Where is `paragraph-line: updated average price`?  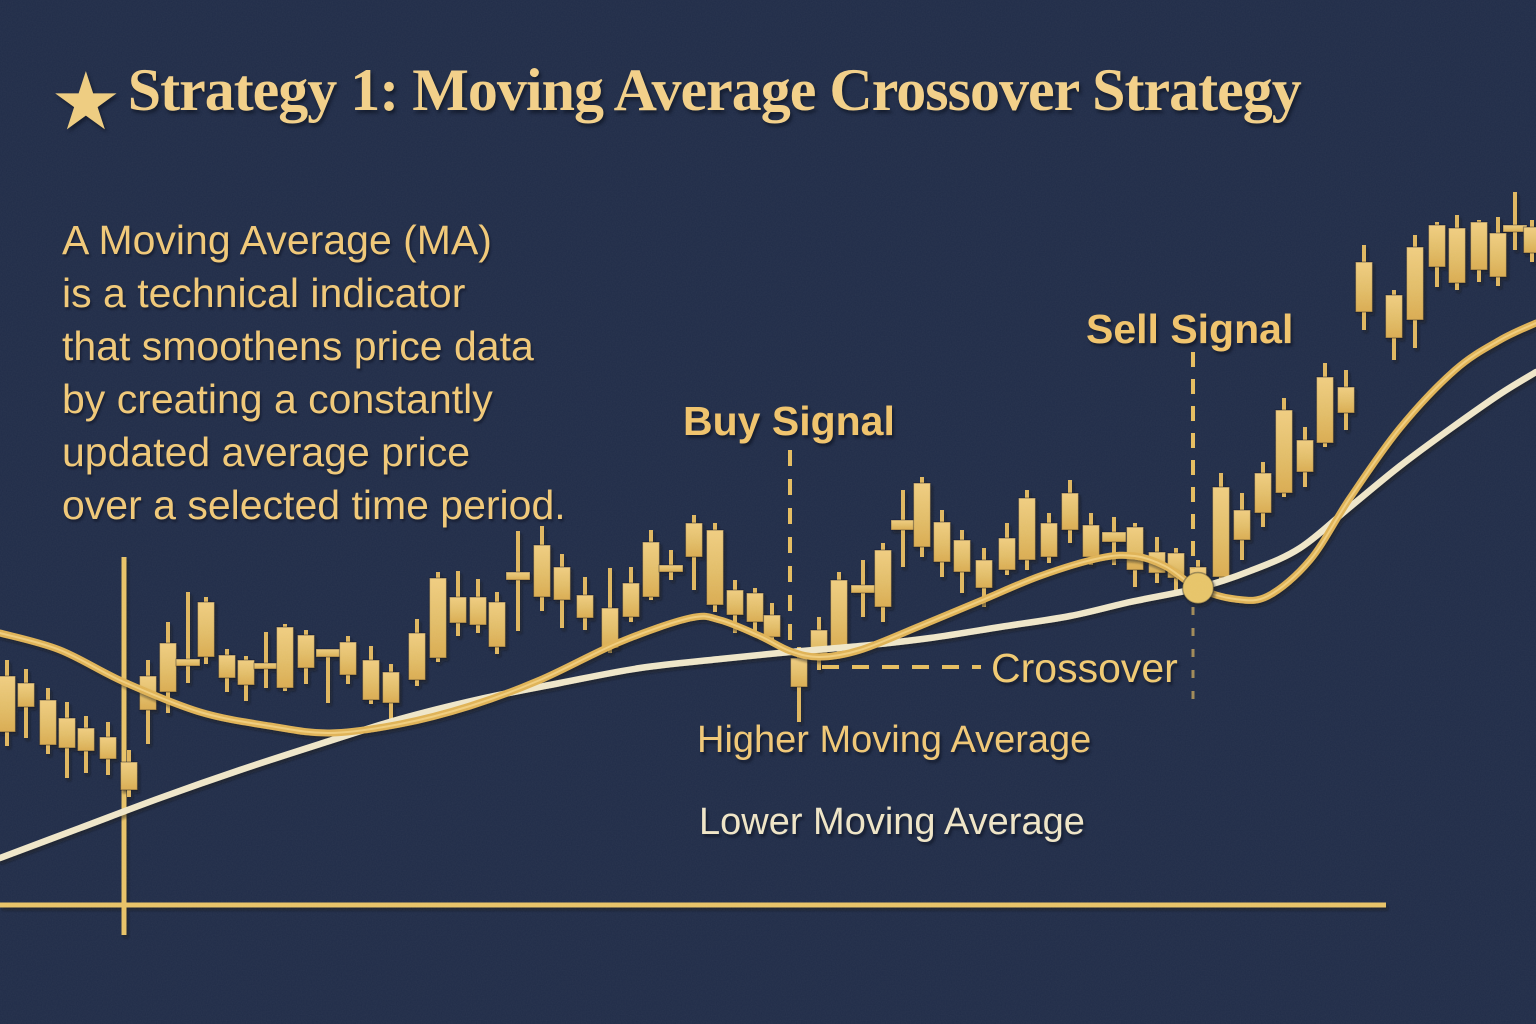
paragraph-line: updated average price is located at coordinates (266, 452).